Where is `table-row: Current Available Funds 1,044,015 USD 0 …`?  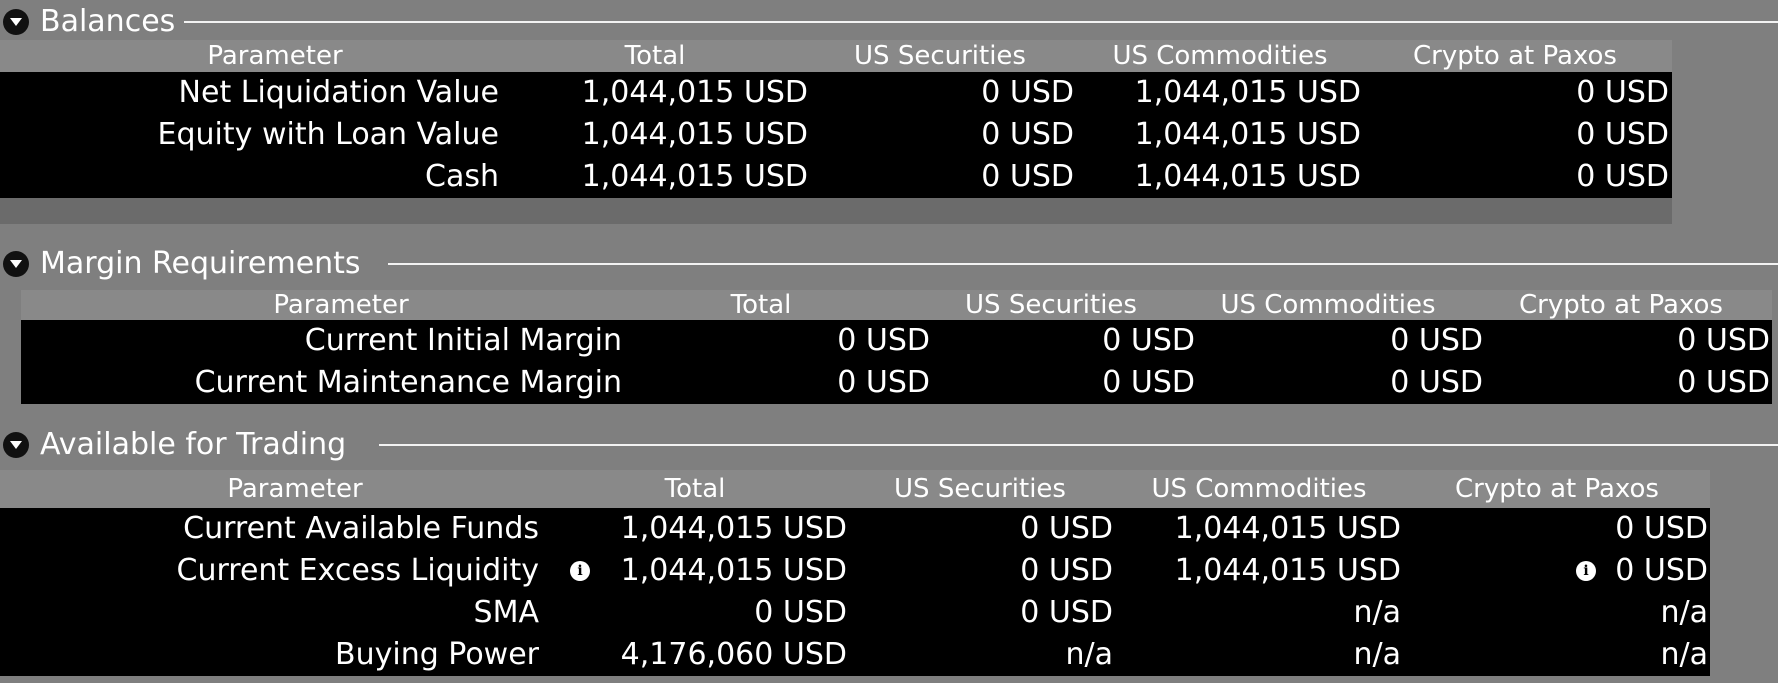
table-row: Current Available Funds 1,044,015 USD 0 … is located at coordinates (855, 529).